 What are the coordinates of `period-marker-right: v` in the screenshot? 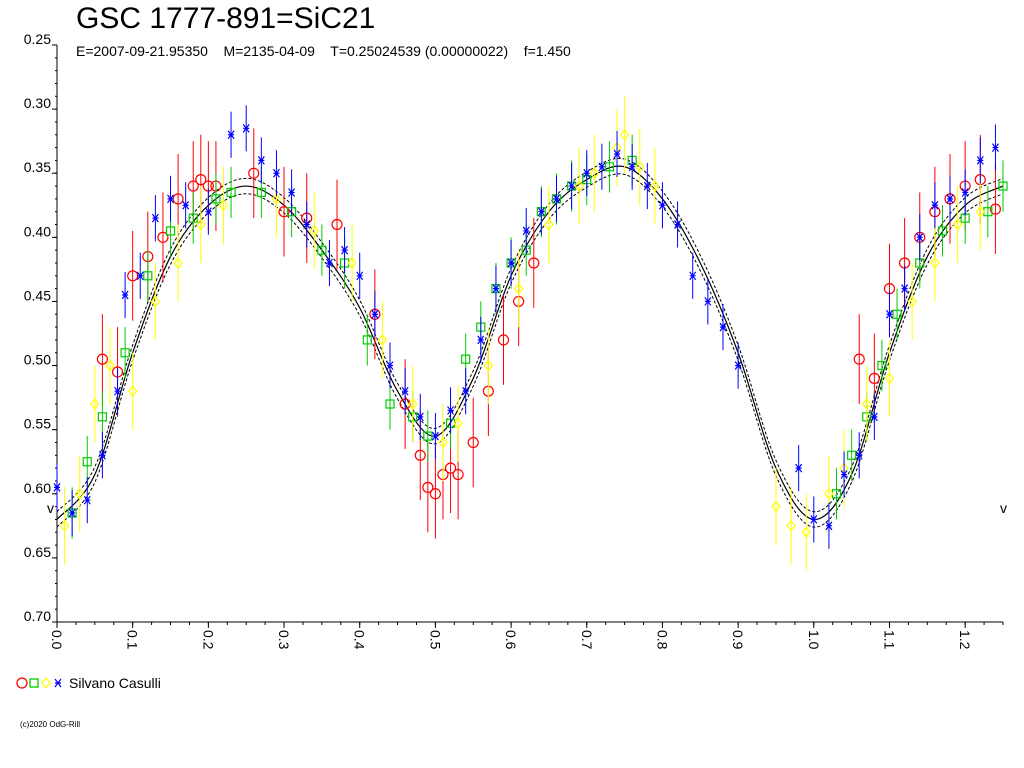 It's located at (1003, 508).